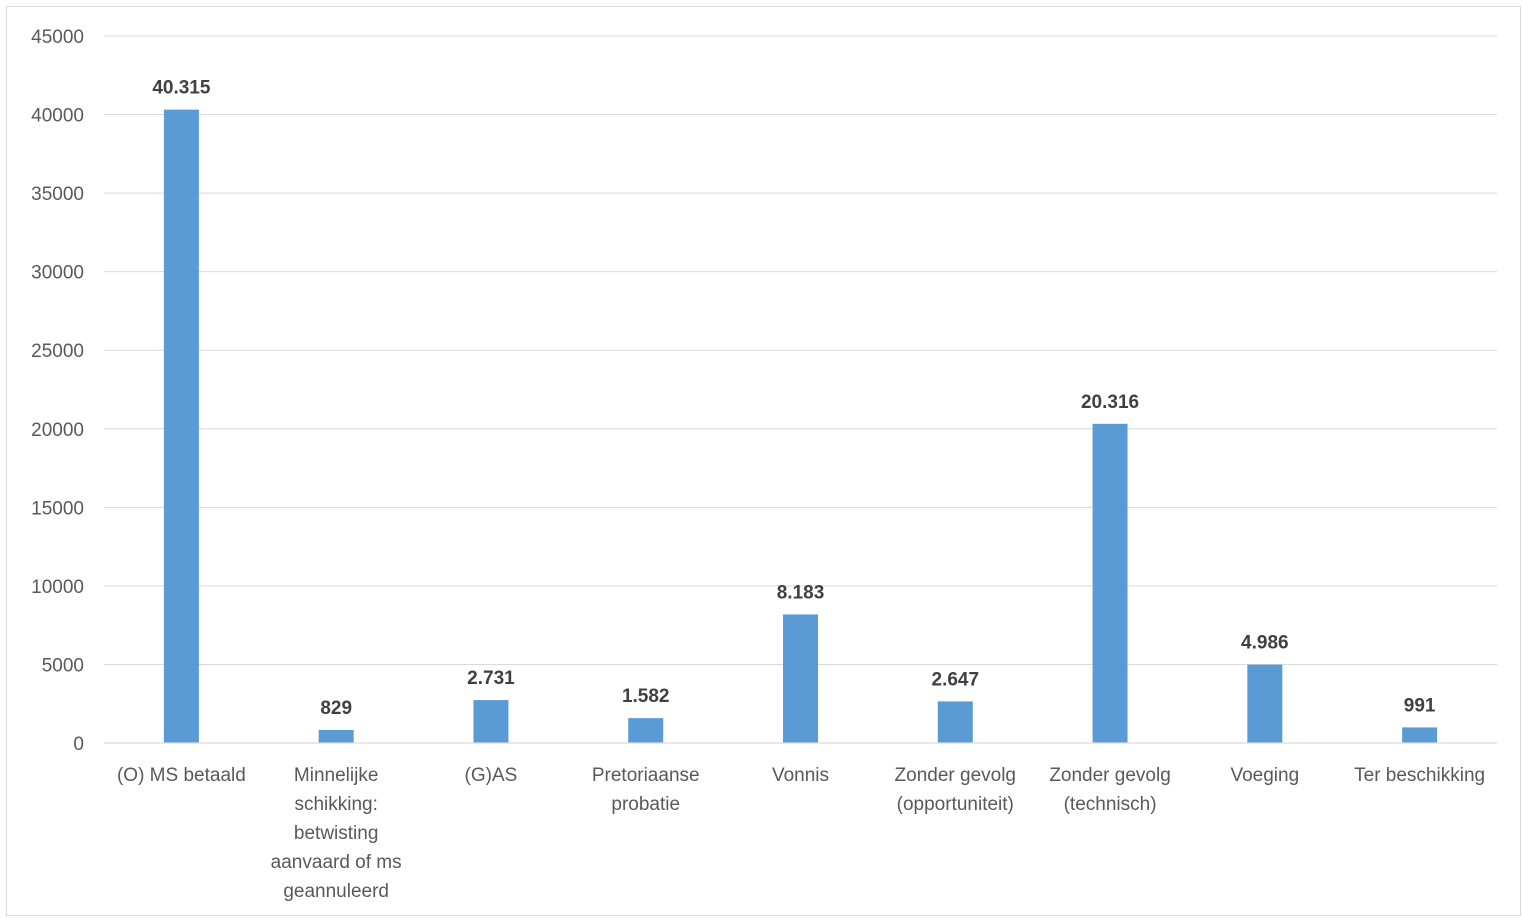 Image resolution: width=1523 pixels, height=918 pixels. I want to click on x-tick-label-line: Vonnis, so click(800, 775).